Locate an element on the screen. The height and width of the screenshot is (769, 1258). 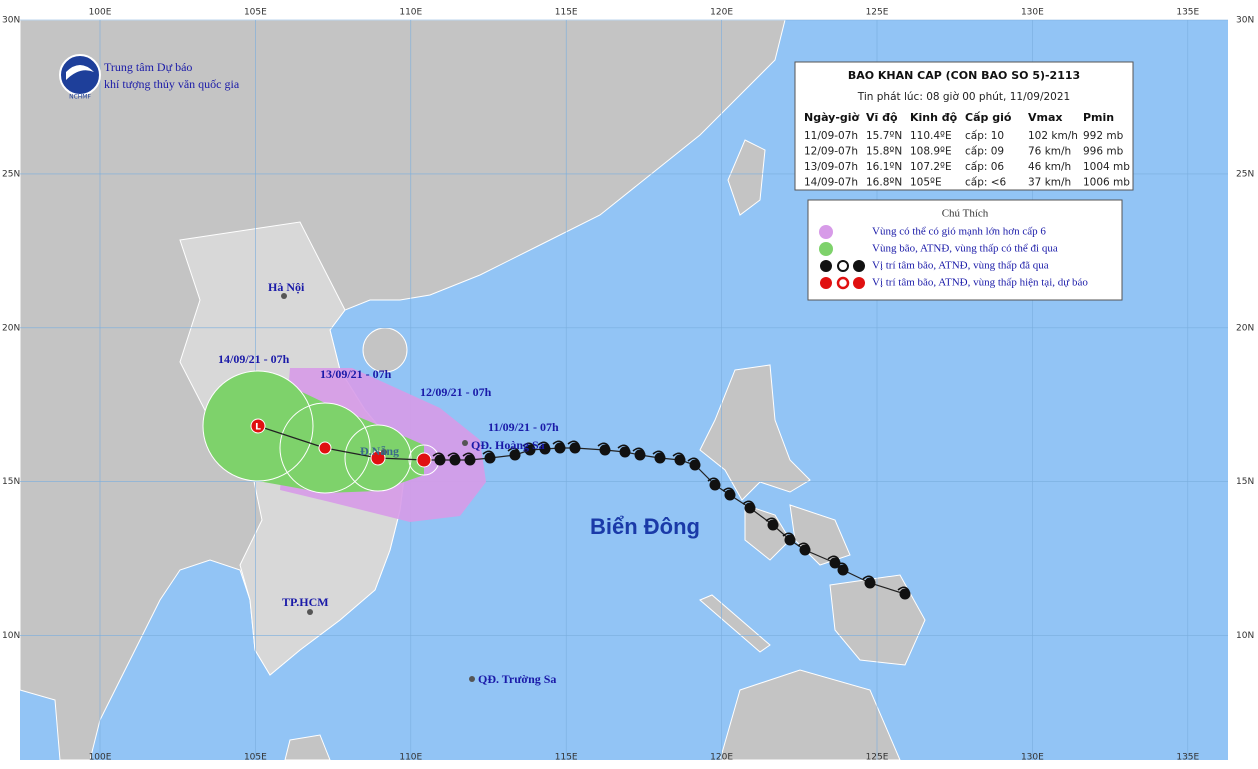
table-cell: 102 km/h is located at coordinates (1053, 136).